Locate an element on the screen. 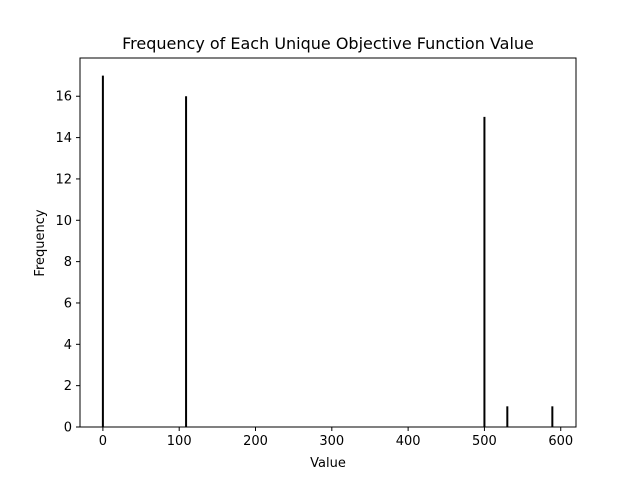 Image resolution: width=640 pixels, height=480 pixels. y-tick-label: 14 is located at coordinates (63, 138).